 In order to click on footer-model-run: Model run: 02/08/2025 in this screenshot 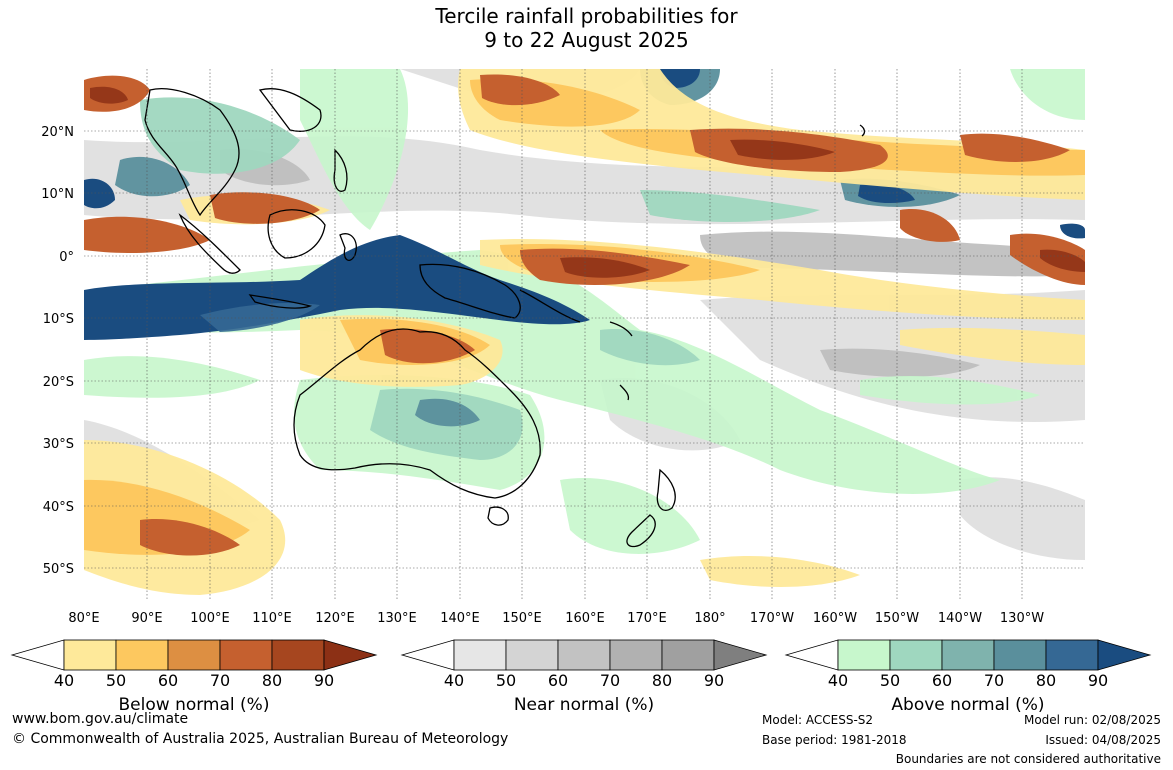, I will do `click(1092, 720)`.